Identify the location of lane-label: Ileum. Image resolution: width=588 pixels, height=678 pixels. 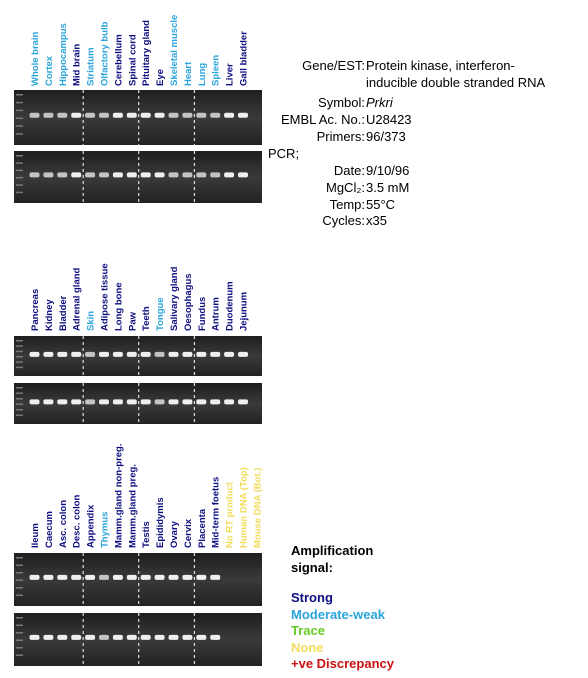
(35, 535).